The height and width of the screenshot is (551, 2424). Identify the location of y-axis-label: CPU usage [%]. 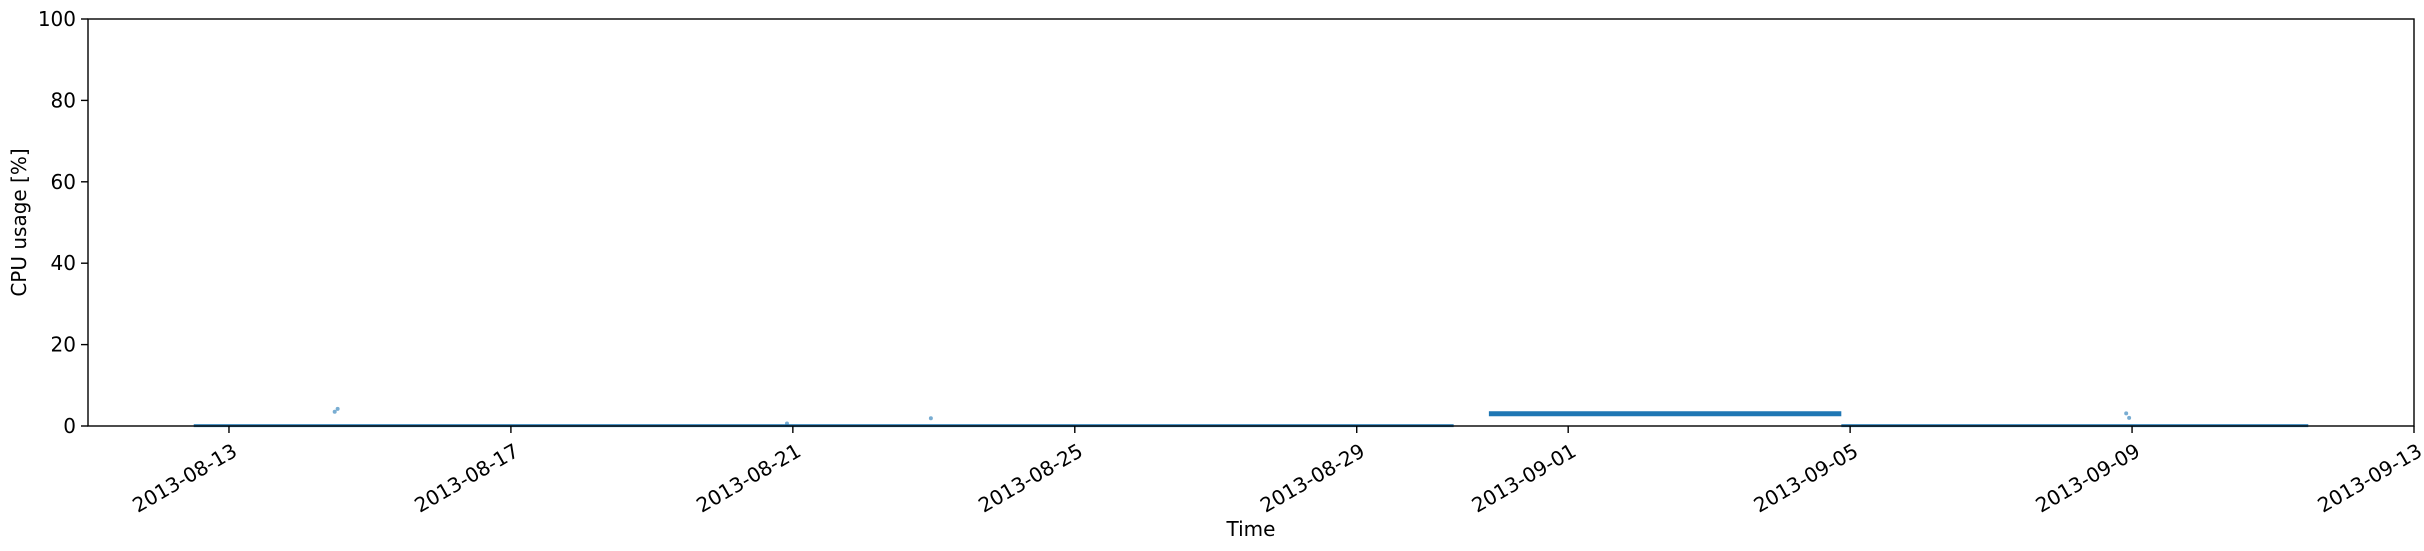
(19, 222).